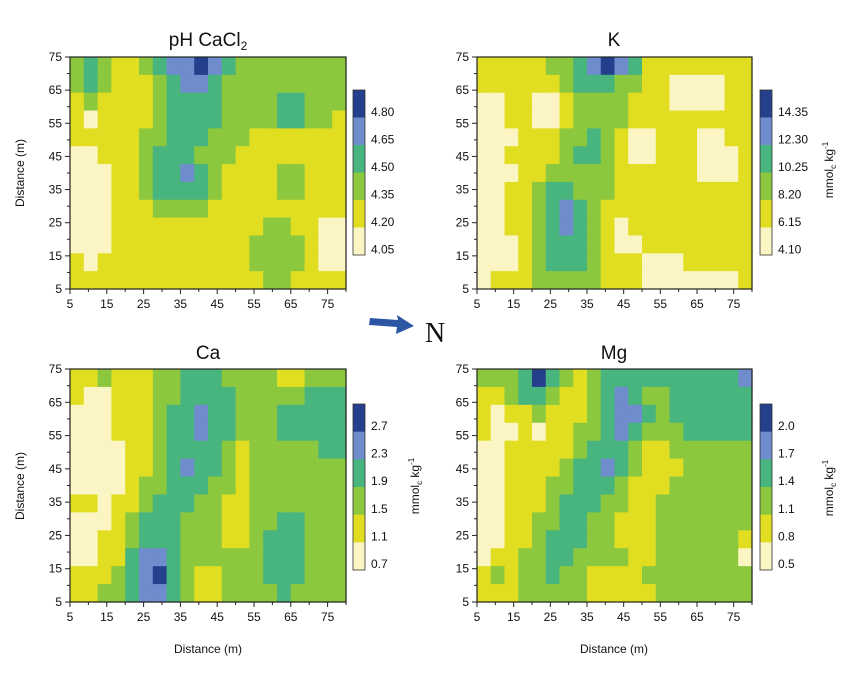  Describe the element at coordinates (58, 602) in the screenshot. I see `y-tick-label: 5` at that location.